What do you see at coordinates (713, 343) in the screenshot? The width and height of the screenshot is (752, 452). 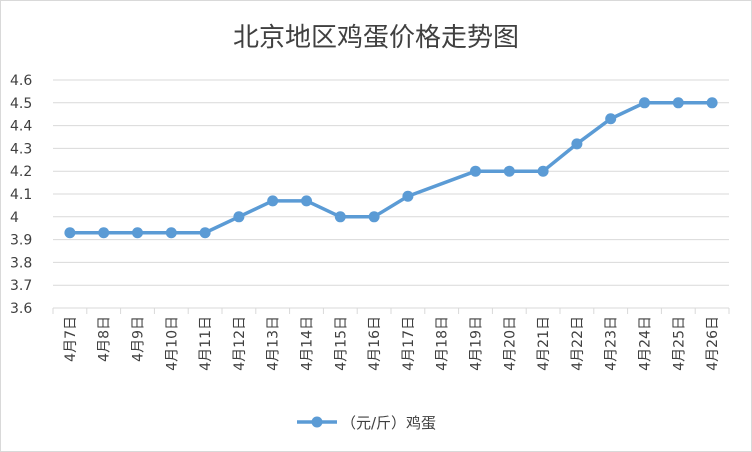 I see `x-tick-label: 4月26日` at bounding box center [713, 343].